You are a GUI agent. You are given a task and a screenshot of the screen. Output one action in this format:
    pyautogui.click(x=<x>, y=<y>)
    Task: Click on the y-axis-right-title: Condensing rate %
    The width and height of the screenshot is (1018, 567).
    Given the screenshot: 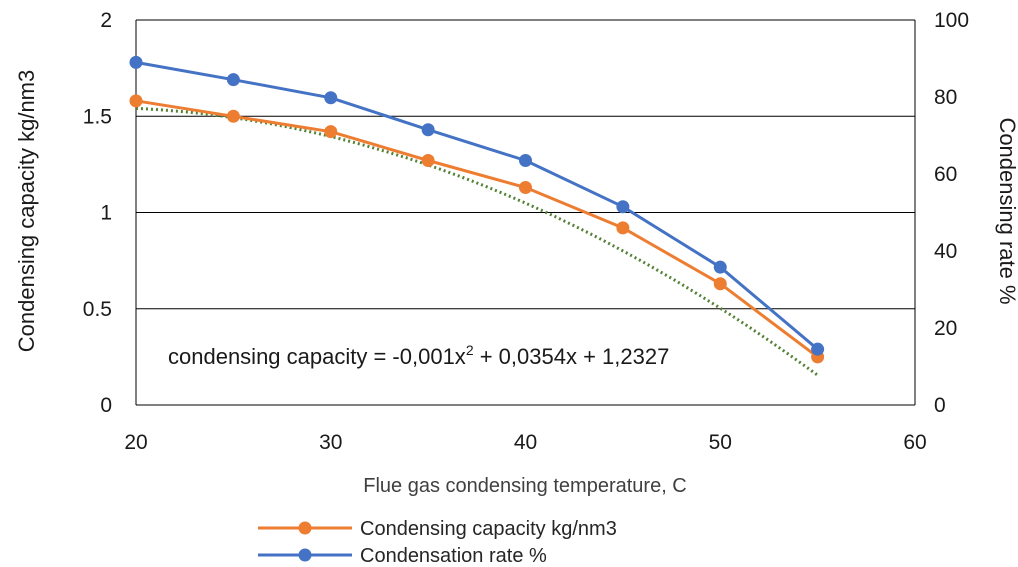 What is the action you would take?
    pyautogui.click(x=1006, y=210)
    